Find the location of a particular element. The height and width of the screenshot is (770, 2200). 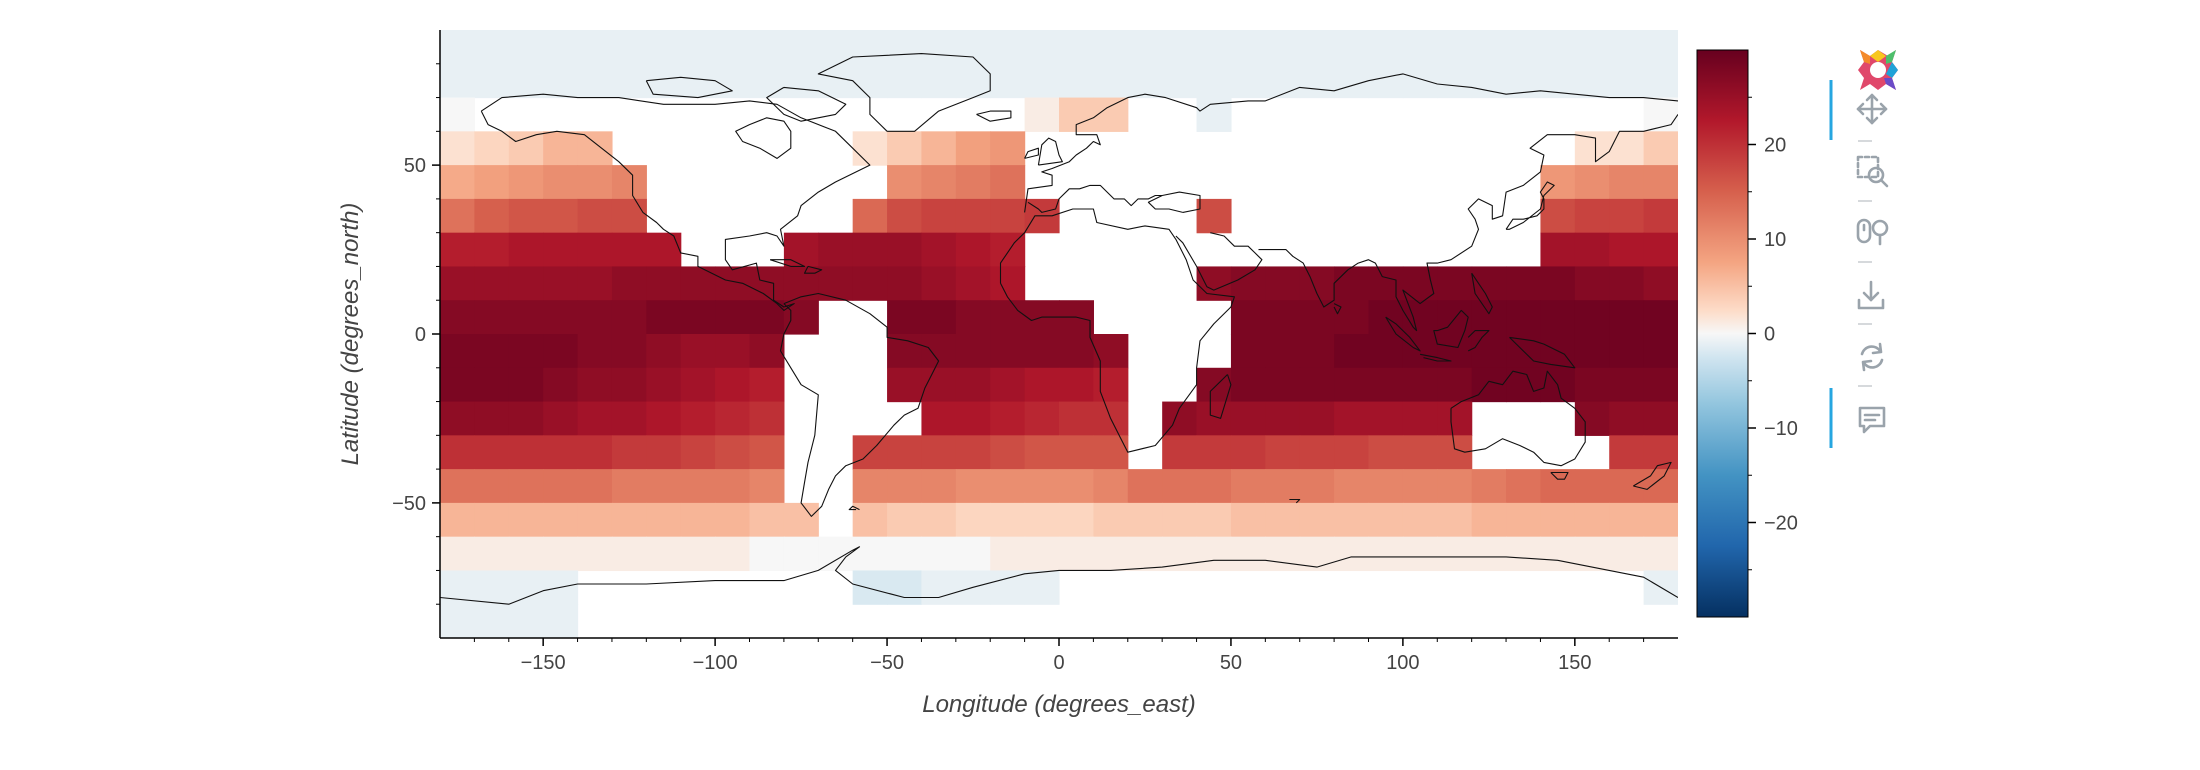

pan-icon is located at coordinates (1872, 109).